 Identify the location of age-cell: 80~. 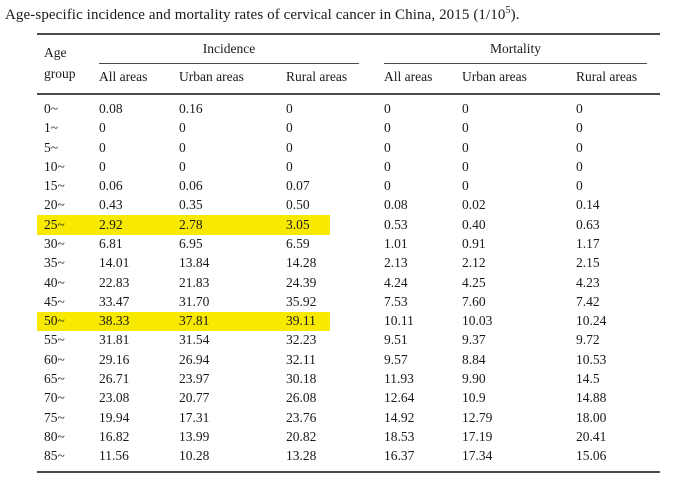
(54, 436).